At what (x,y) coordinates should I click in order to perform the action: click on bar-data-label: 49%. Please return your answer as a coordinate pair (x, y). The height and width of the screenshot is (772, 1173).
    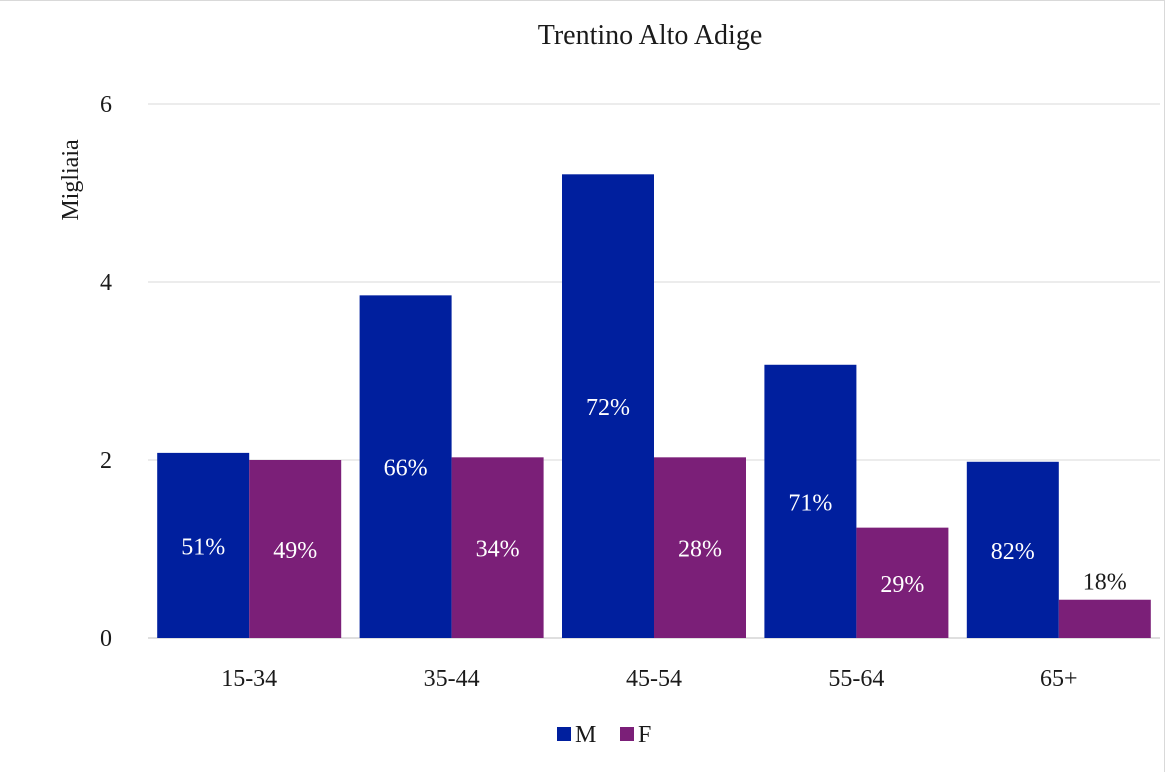
    Looking at the image, I should click on (295, 551).